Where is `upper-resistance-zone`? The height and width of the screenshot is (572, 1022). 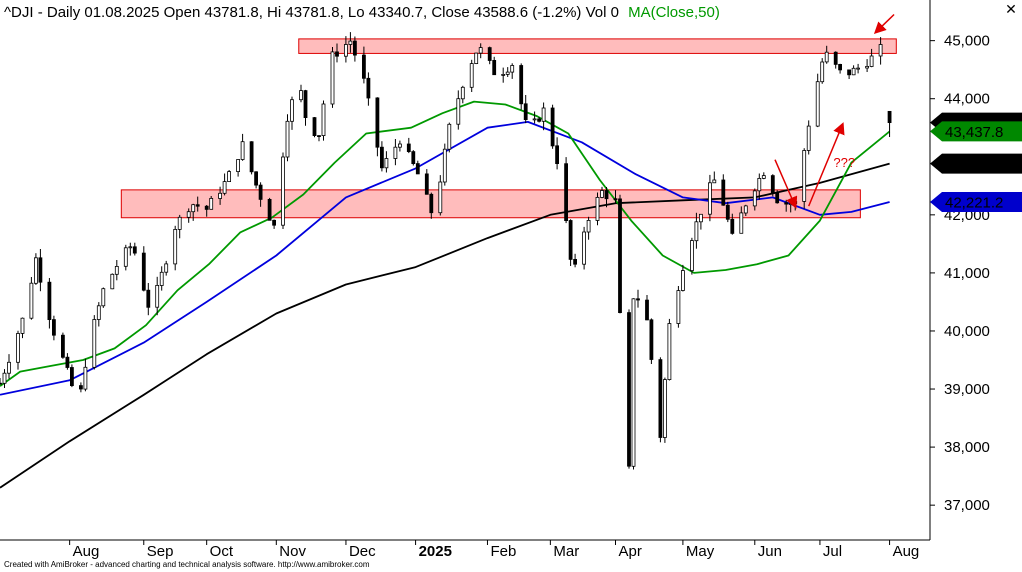
upper-resistance-zone is located at coordinates (598, 46).